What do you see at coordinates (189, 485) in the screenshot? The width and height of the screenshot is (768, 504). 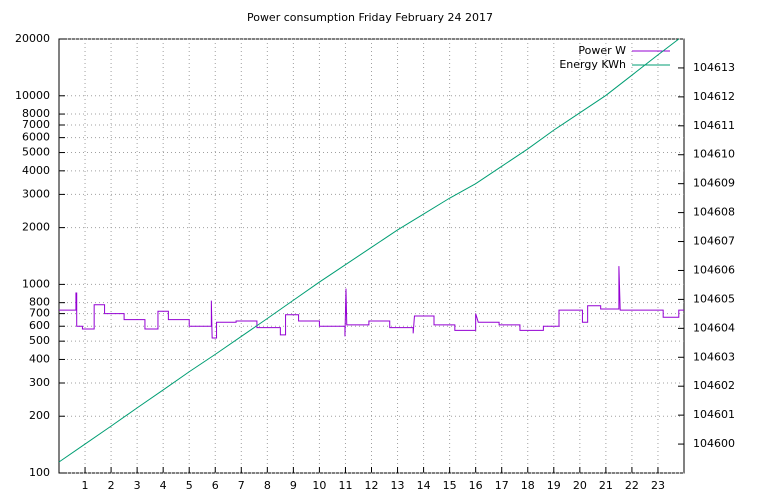 I see `x-tick-label: 5` at bounding box center [189, 485].